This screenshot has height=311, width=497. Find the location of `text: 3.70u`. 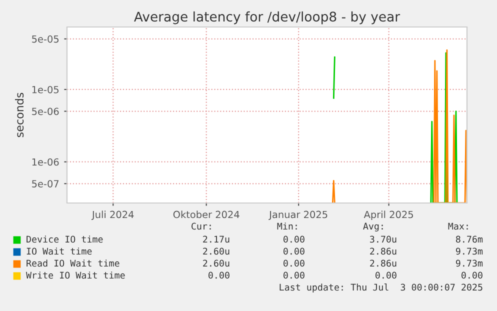

text: 3.70u is located at coordinates (383, 239).